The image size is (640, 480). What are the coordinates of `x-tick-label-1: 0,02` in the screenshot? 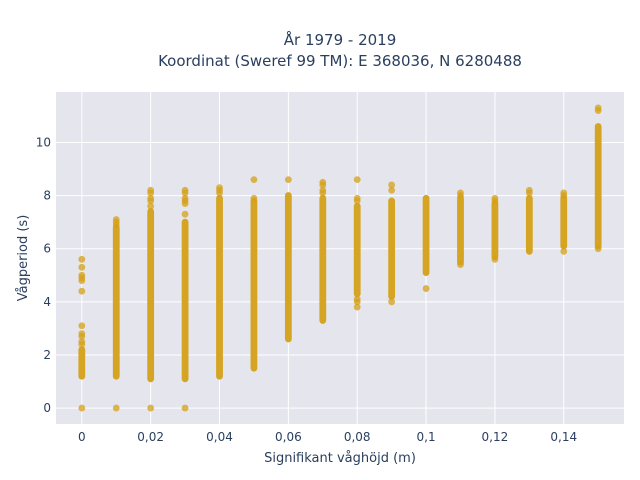 It's located at (150, 437).